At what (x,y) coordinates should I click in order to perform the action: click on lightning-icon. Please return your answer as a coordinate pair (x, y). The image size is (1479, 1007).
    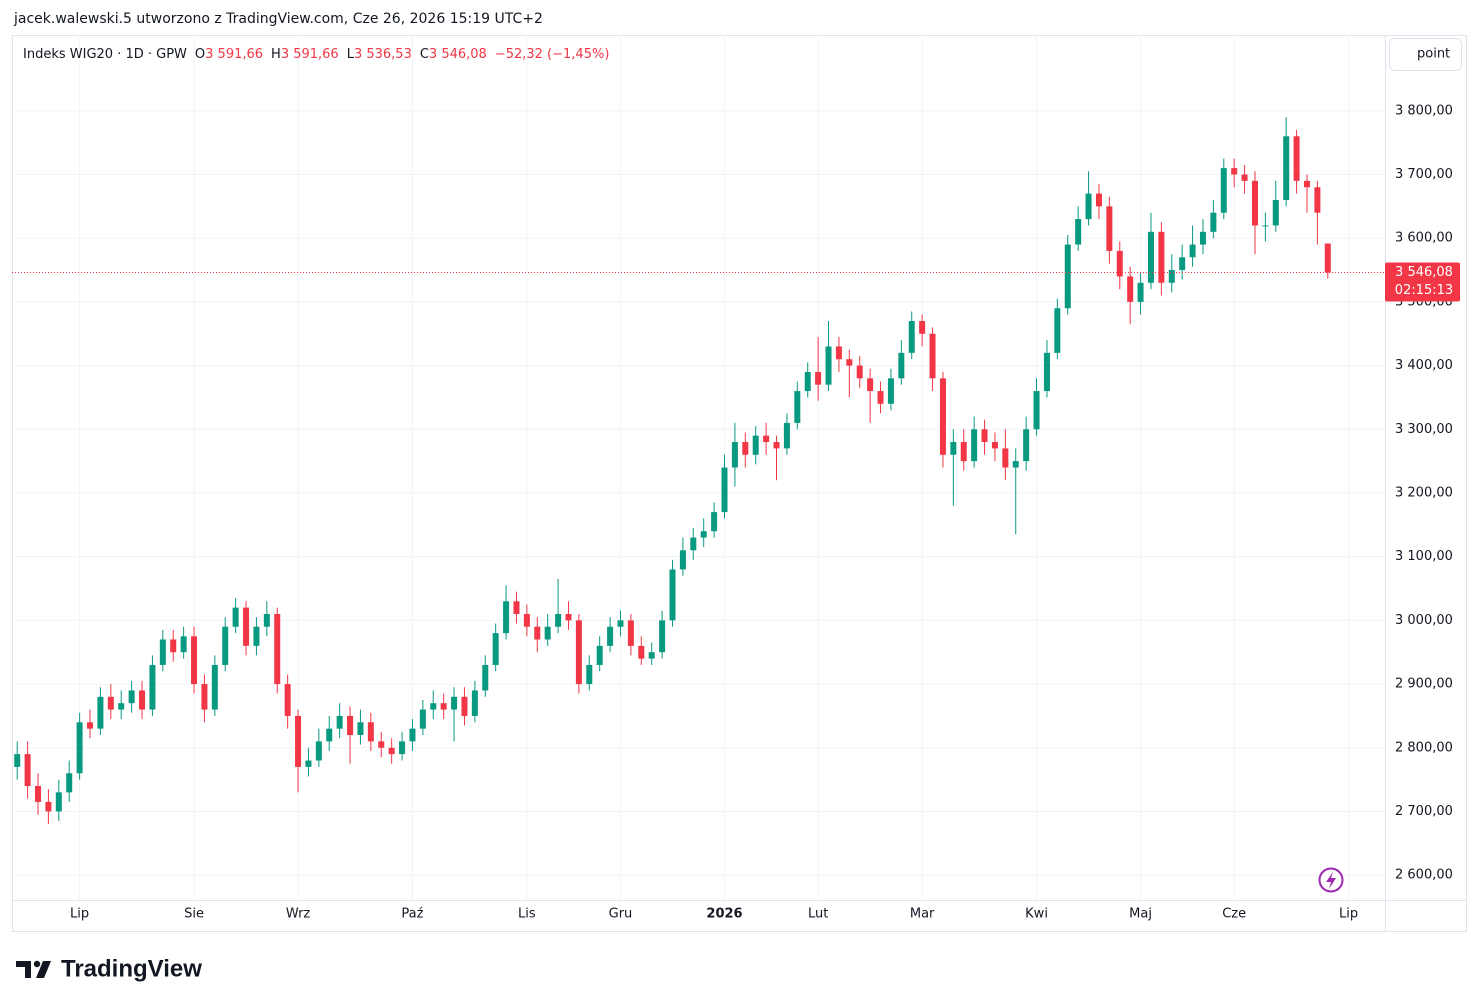
    Looking at the image, I should click on (1331, 880).